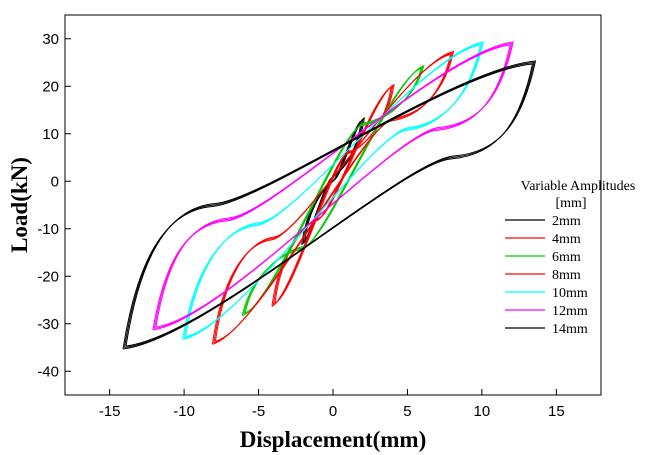 This screenshot has height=455, width=651. Describe the element at coordinates (570, 203) in the screenshot. I see `legend-subtitle: [mm]` at that location.